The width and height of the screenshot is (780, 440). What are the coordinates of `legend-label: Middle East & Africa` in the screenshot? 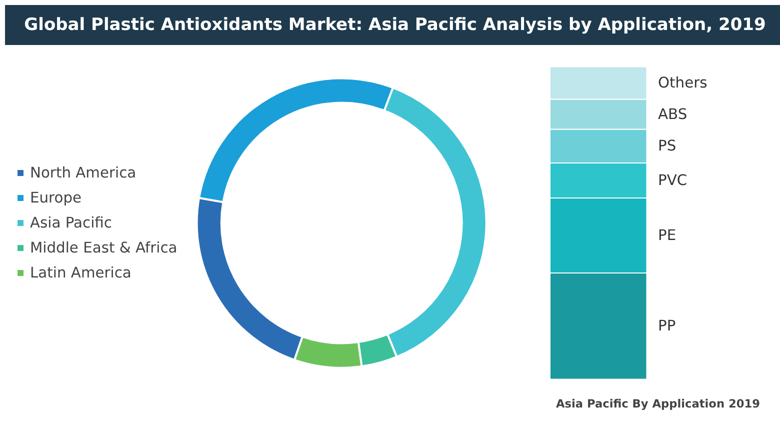 It's located at (104, 247).